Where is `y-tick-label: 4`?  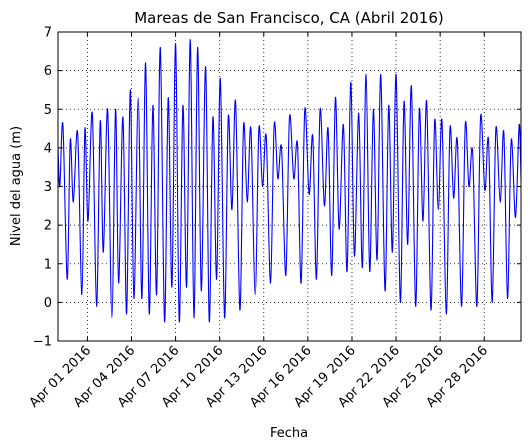 y-tick-label: 4 is located at coordinates (48, 148).